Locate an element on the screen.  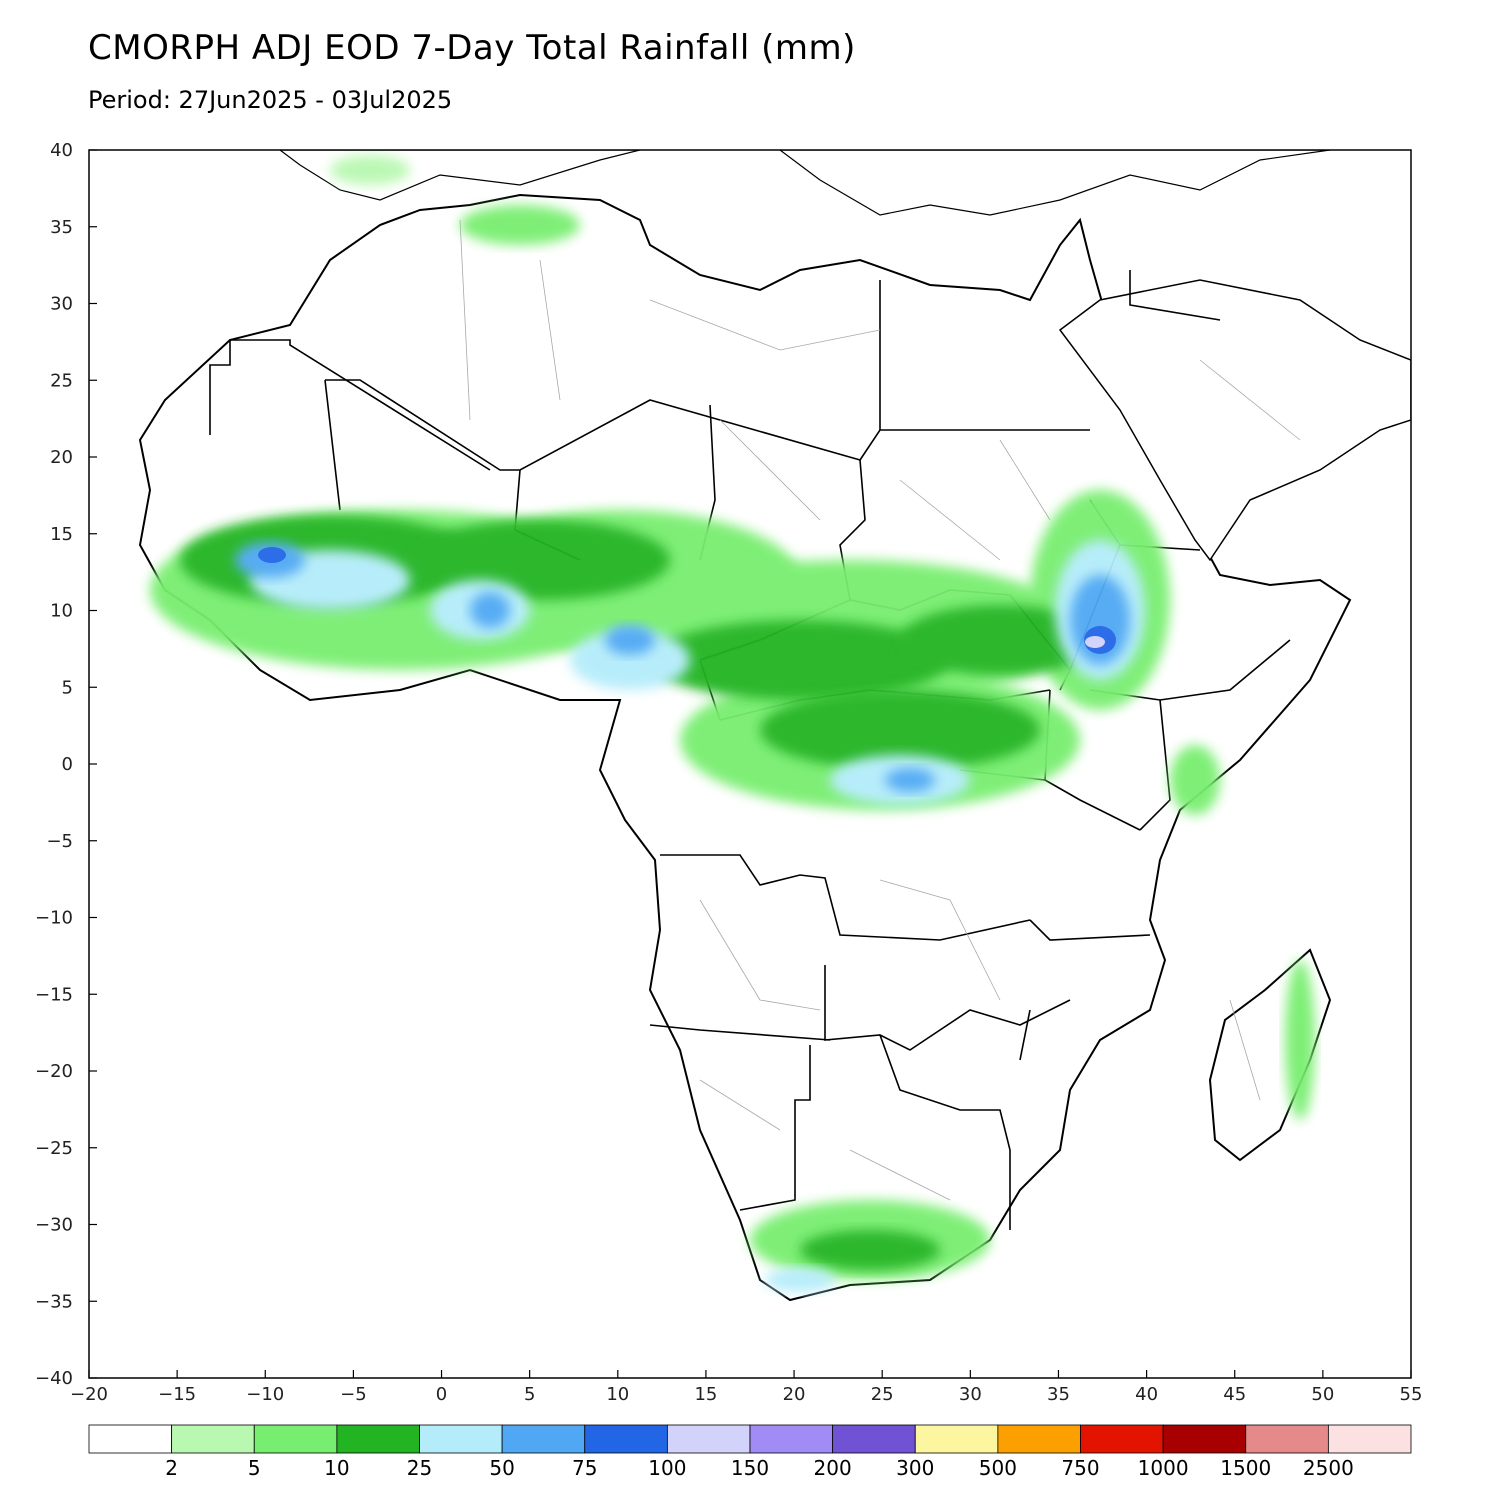
colorbar-label: 750 is located at coordinates (1080, 1468).